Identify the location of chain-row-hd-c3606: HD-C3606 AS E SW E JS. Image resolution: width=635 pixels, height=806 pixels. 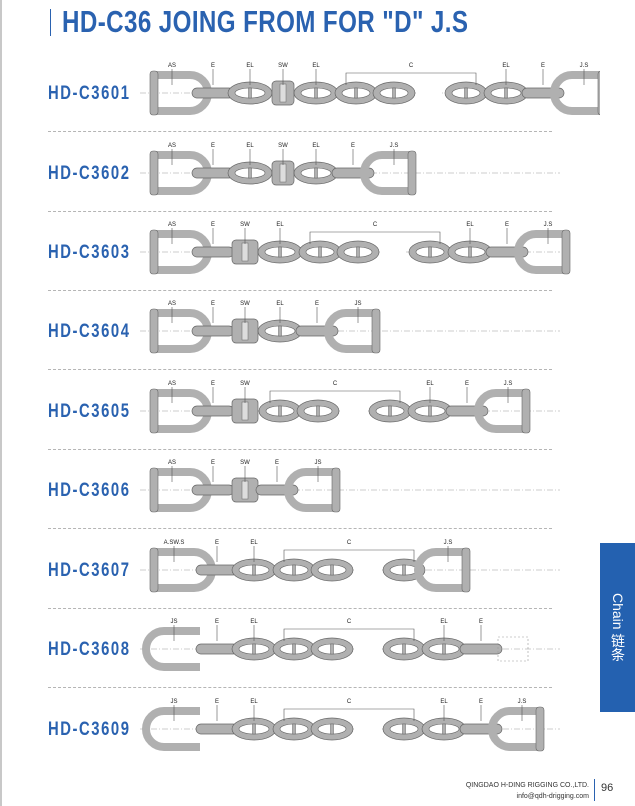
(300, 490).